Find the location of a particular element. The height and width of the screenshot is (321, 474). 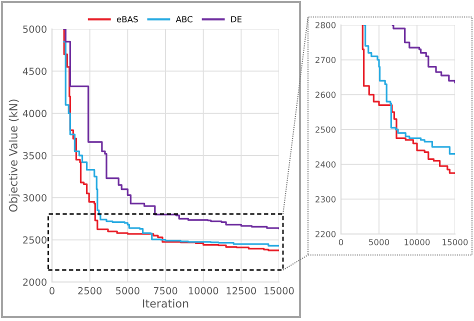

y-tick-label: 2500 is located at coordinates (326, 129).